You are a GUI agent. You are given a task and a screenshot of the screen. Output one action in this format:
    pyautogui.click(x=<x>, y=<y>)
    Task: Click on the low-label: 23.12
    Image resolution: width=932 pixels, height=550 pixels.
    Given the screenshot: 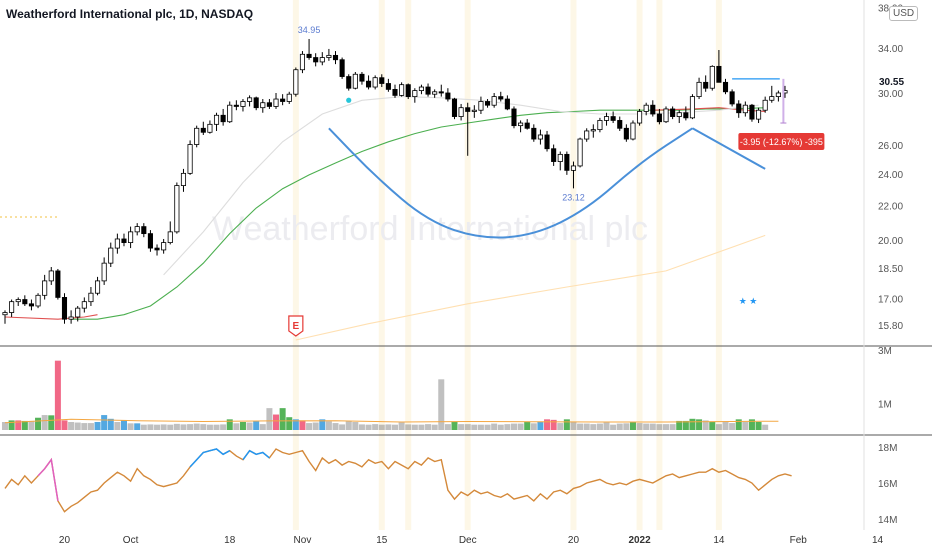 What is the action you would take?
    pyautogui.click(x=573, y=197)
    